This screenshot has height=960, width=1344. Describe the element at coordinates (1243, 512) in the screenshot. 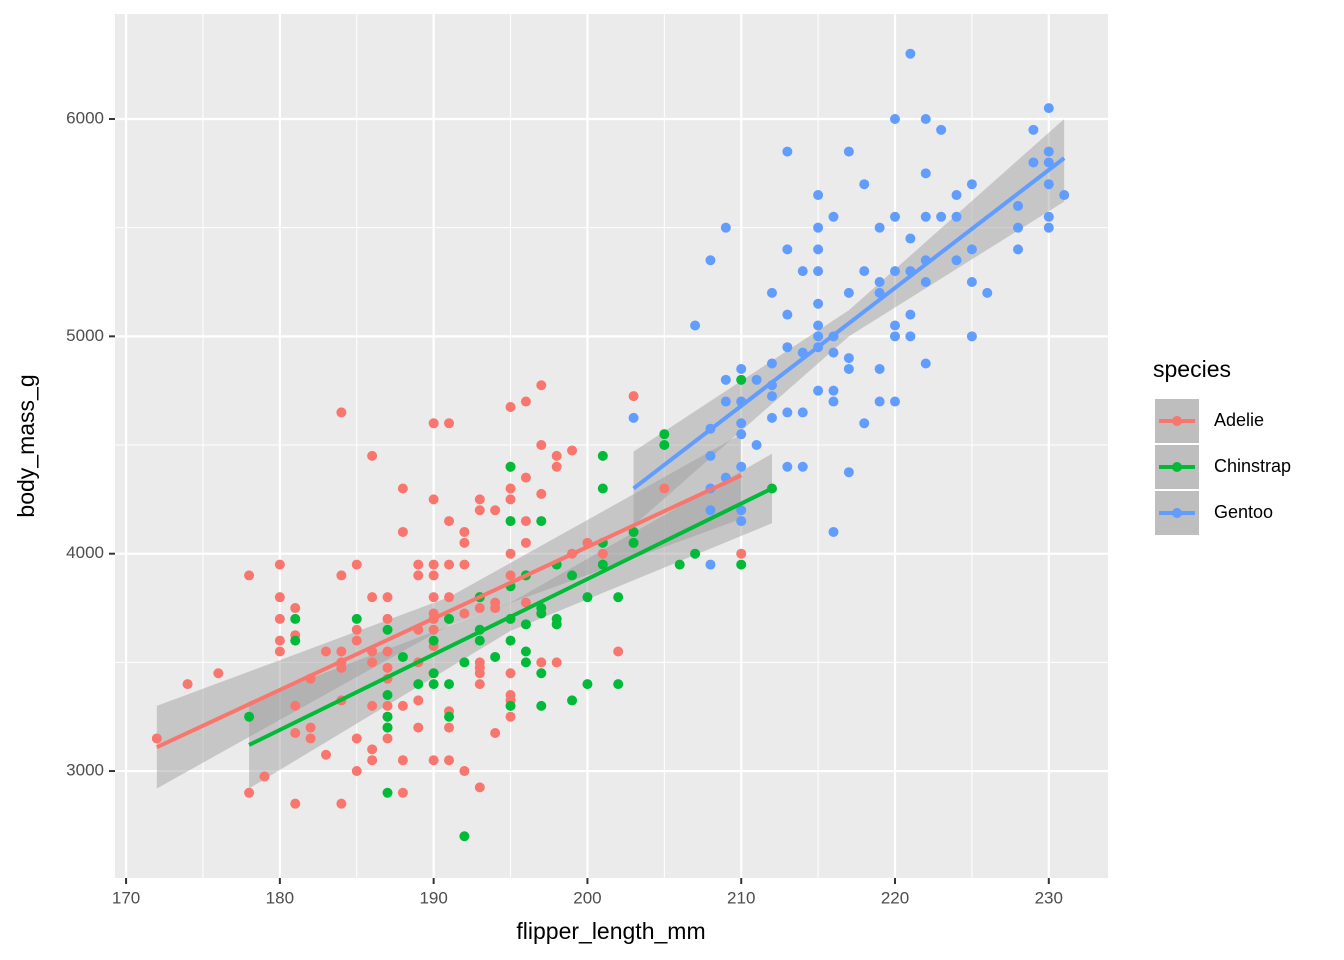

I see `legend-label: Gentoo` at that location.